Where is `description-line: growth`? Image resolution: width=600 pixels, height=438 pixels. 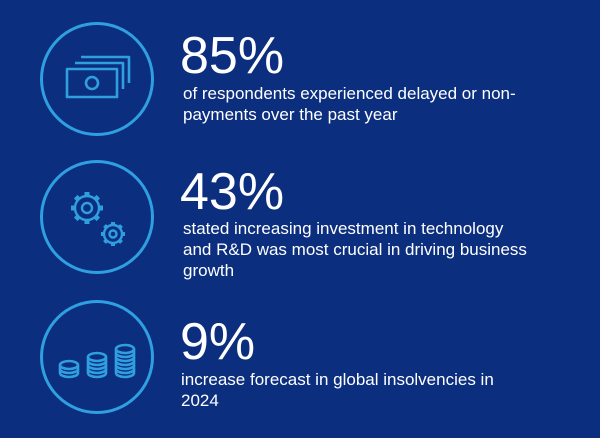 description-line: growth is located at coordinates (209, 270).